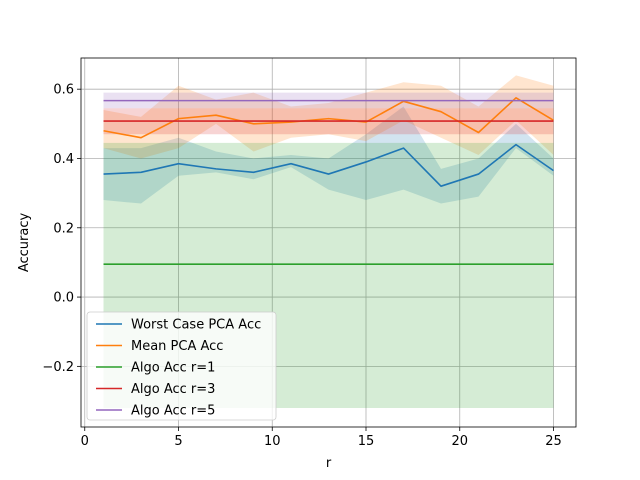 This screenshot has height=480, width=640. What do you see at coordinates (177, 346) in the screenshot?
I see `legend-label: Mean PCA Acc` at bounding box center [177, 346].